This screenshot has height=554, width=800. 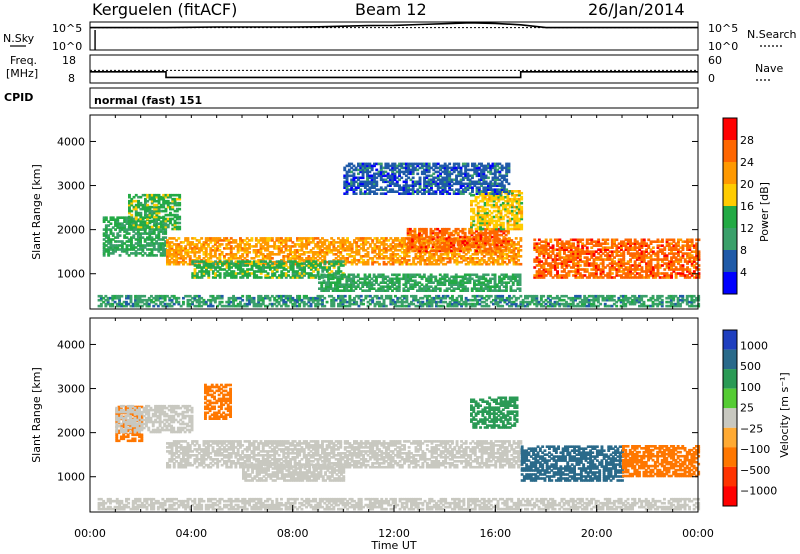 I want to click on date-title: 26/Jan/2014, so click(x=636, y=9).